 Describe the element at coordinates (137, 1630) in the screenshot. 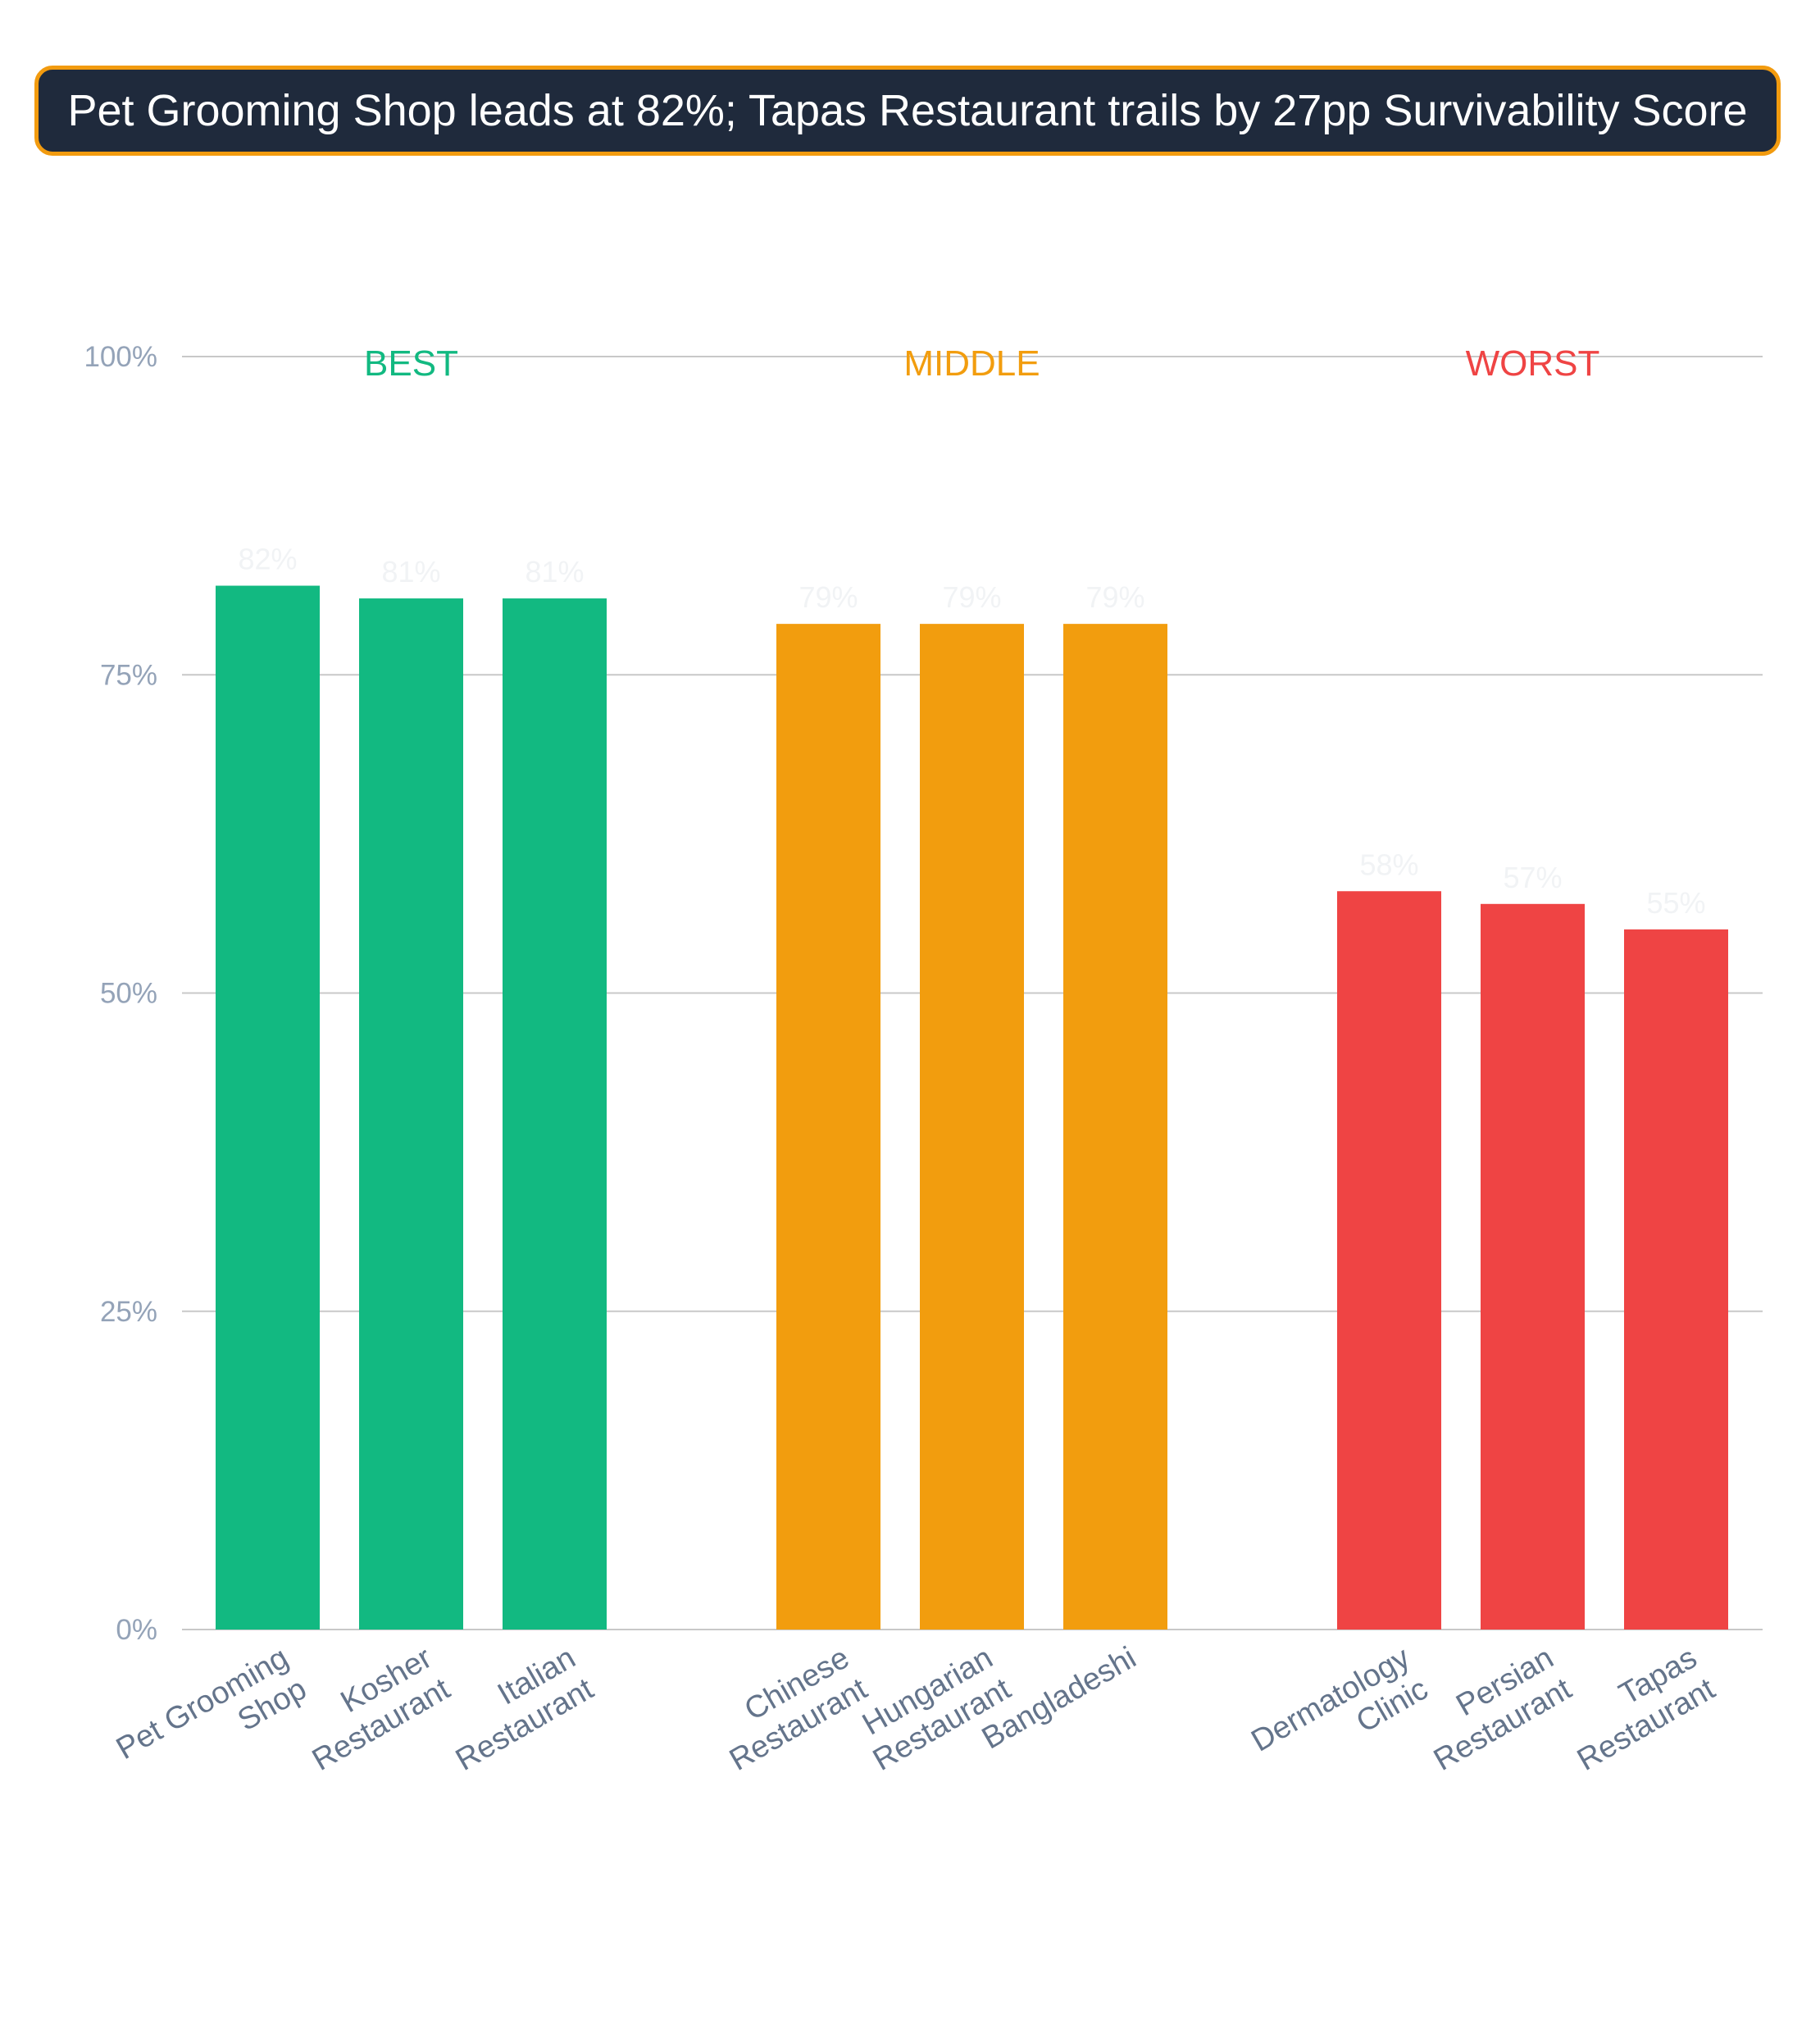

I see `y-tick-label: 0%` at that location.